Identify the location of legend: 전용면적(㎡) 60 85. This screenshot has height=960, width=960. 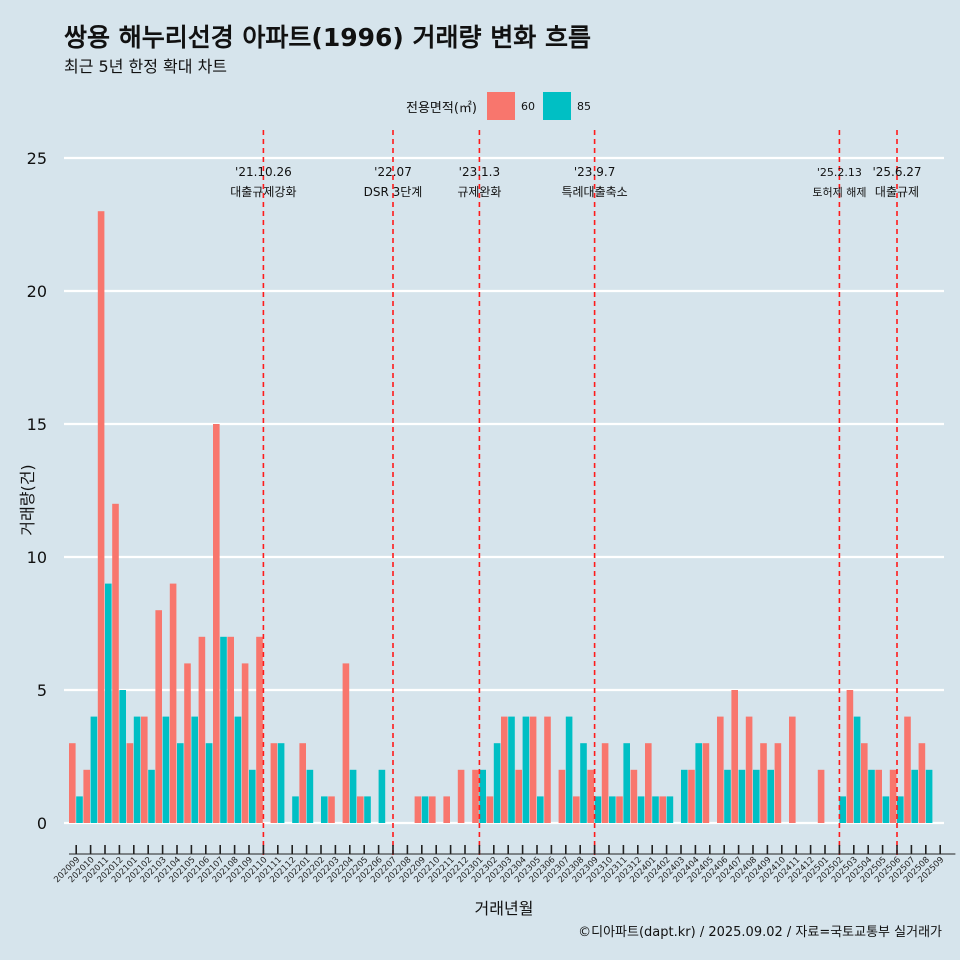
(502, 106).